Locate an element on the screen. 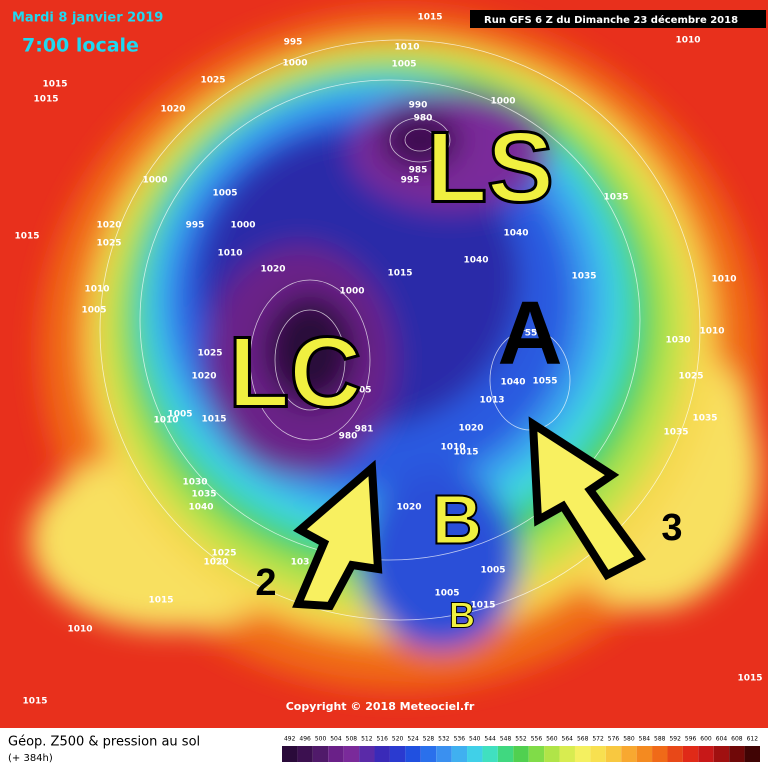  scale-label: 588 is located at coordinates (660, 739).